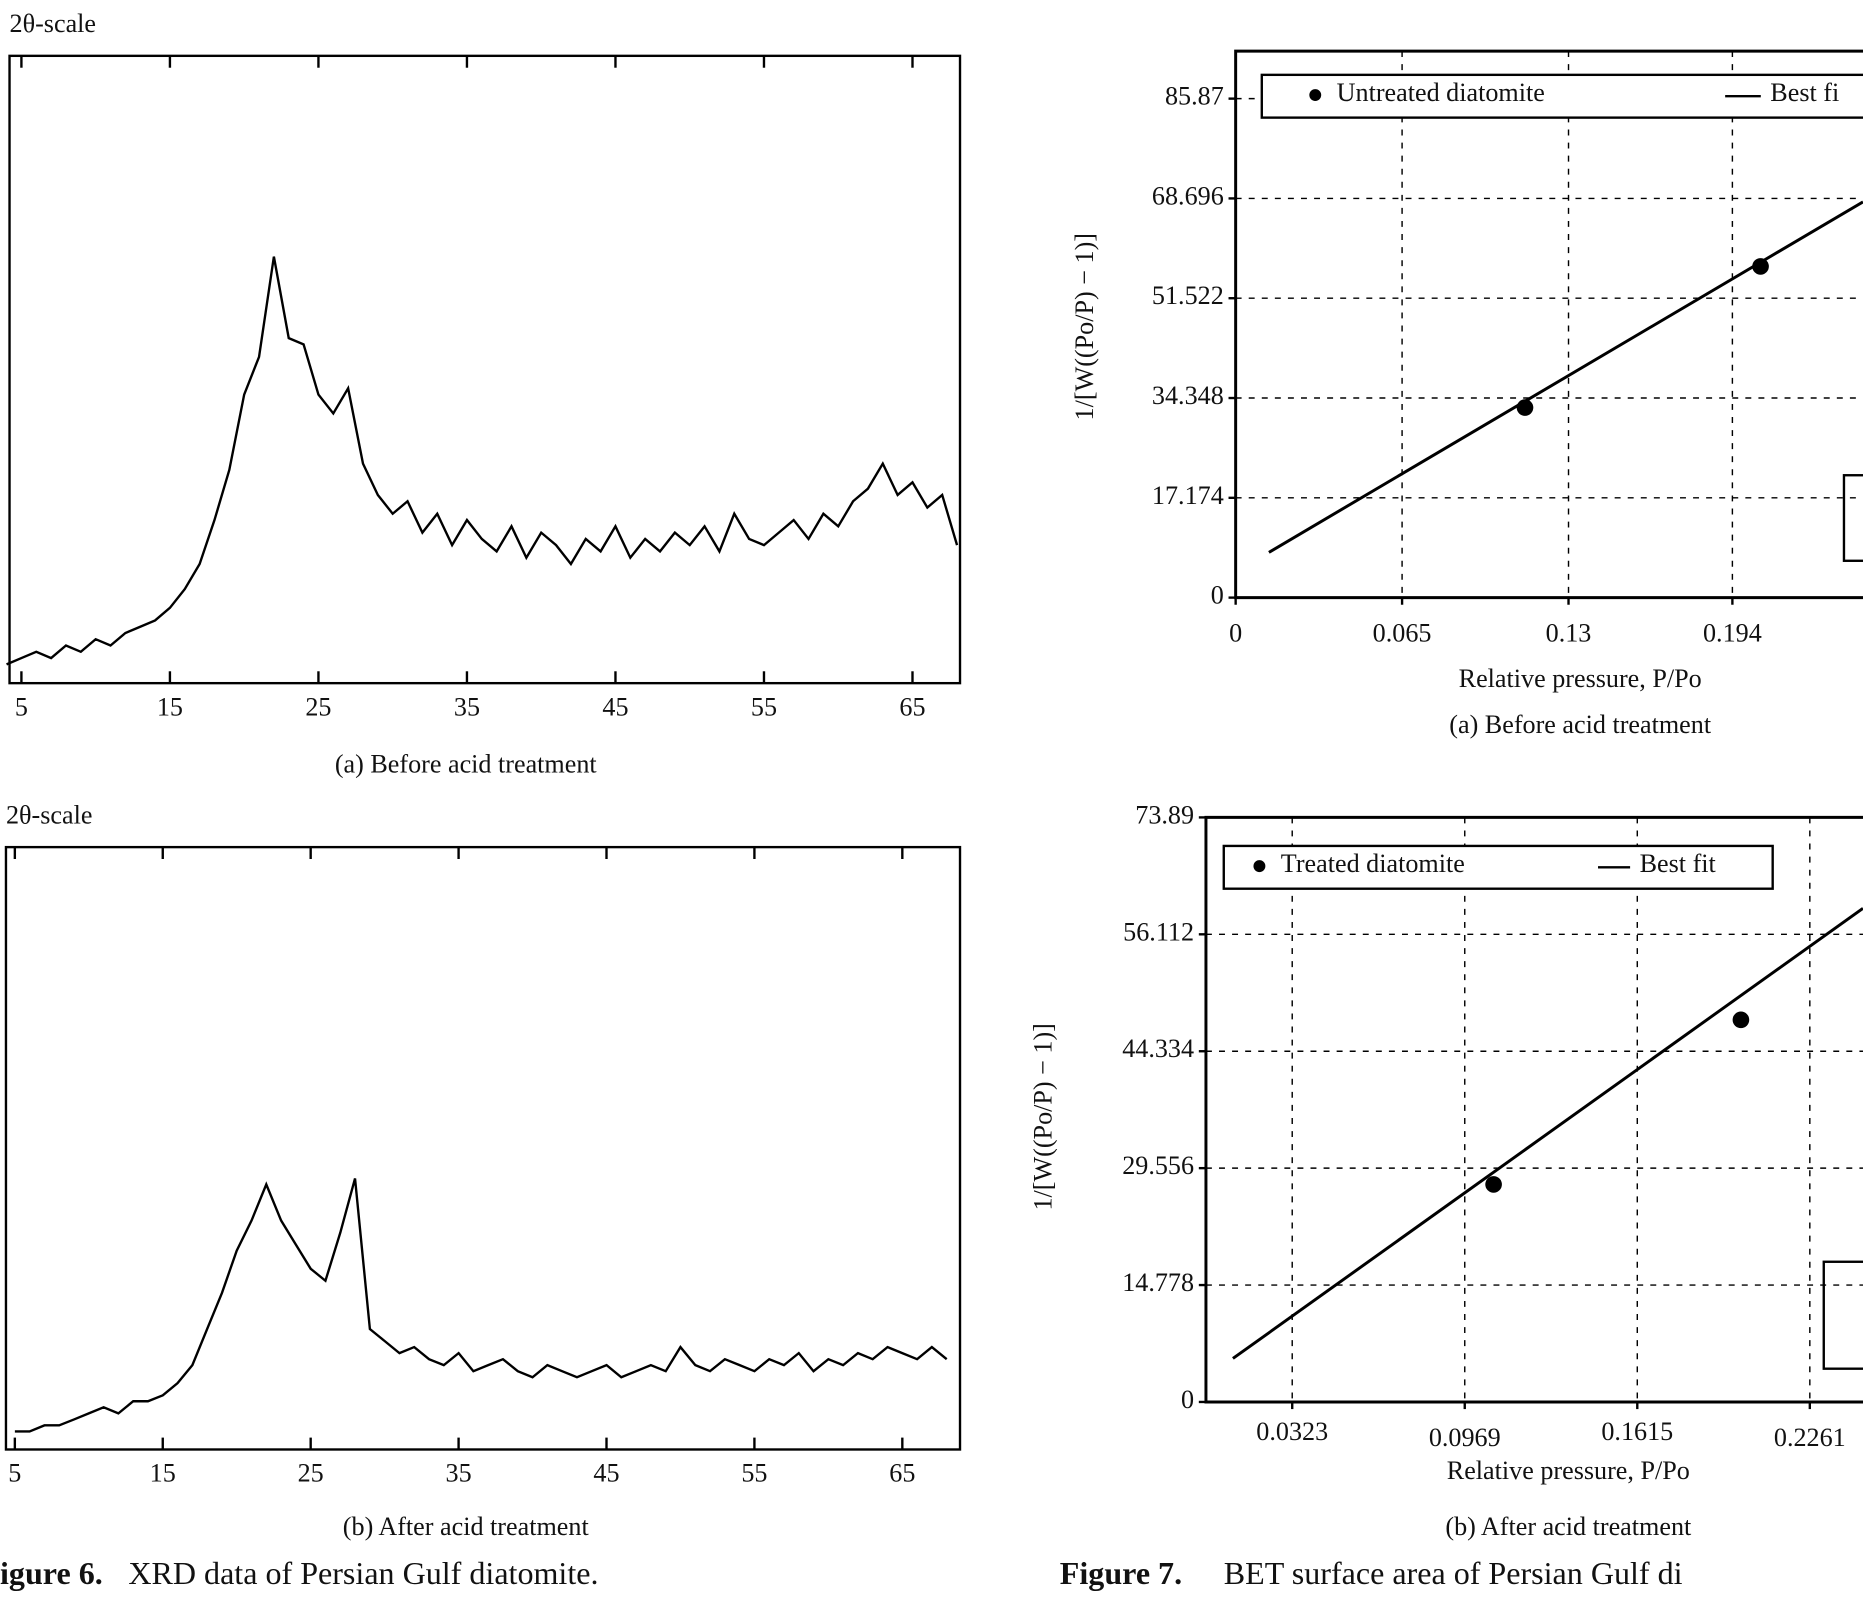  What do you see at coordinates (1158, 1165) in the screenshot?
I see `y-tick-label: 29.556` at bounding box center [1158, 1165].